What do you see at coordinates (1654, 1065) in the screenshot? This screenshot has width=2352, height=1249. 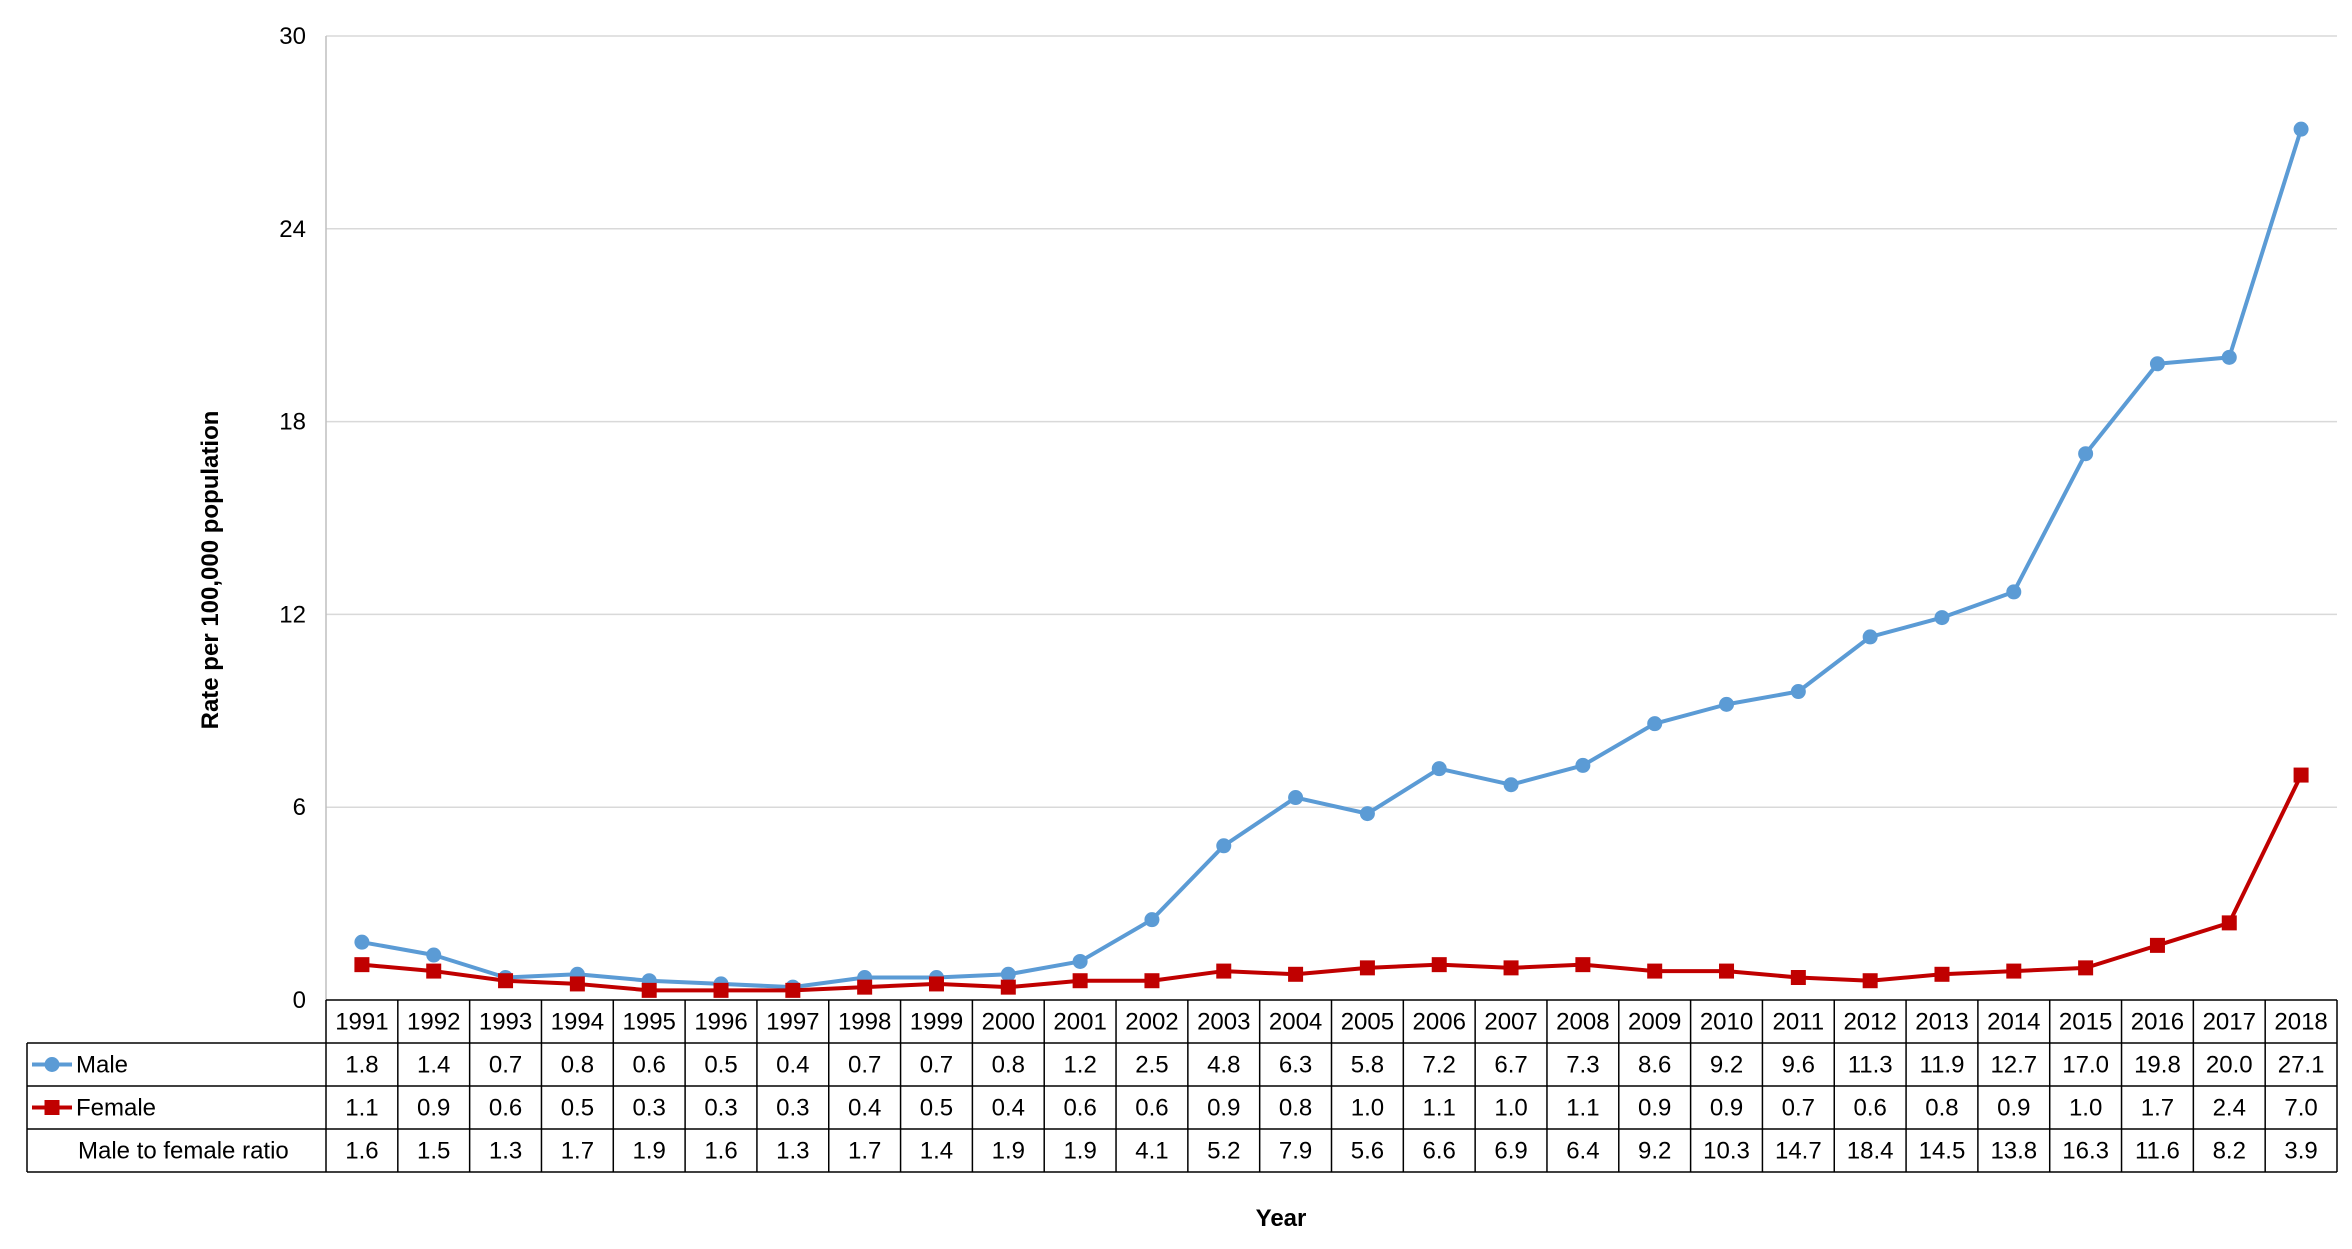 I see `data-label: 8.6` at bounding box center [1654, 1065].